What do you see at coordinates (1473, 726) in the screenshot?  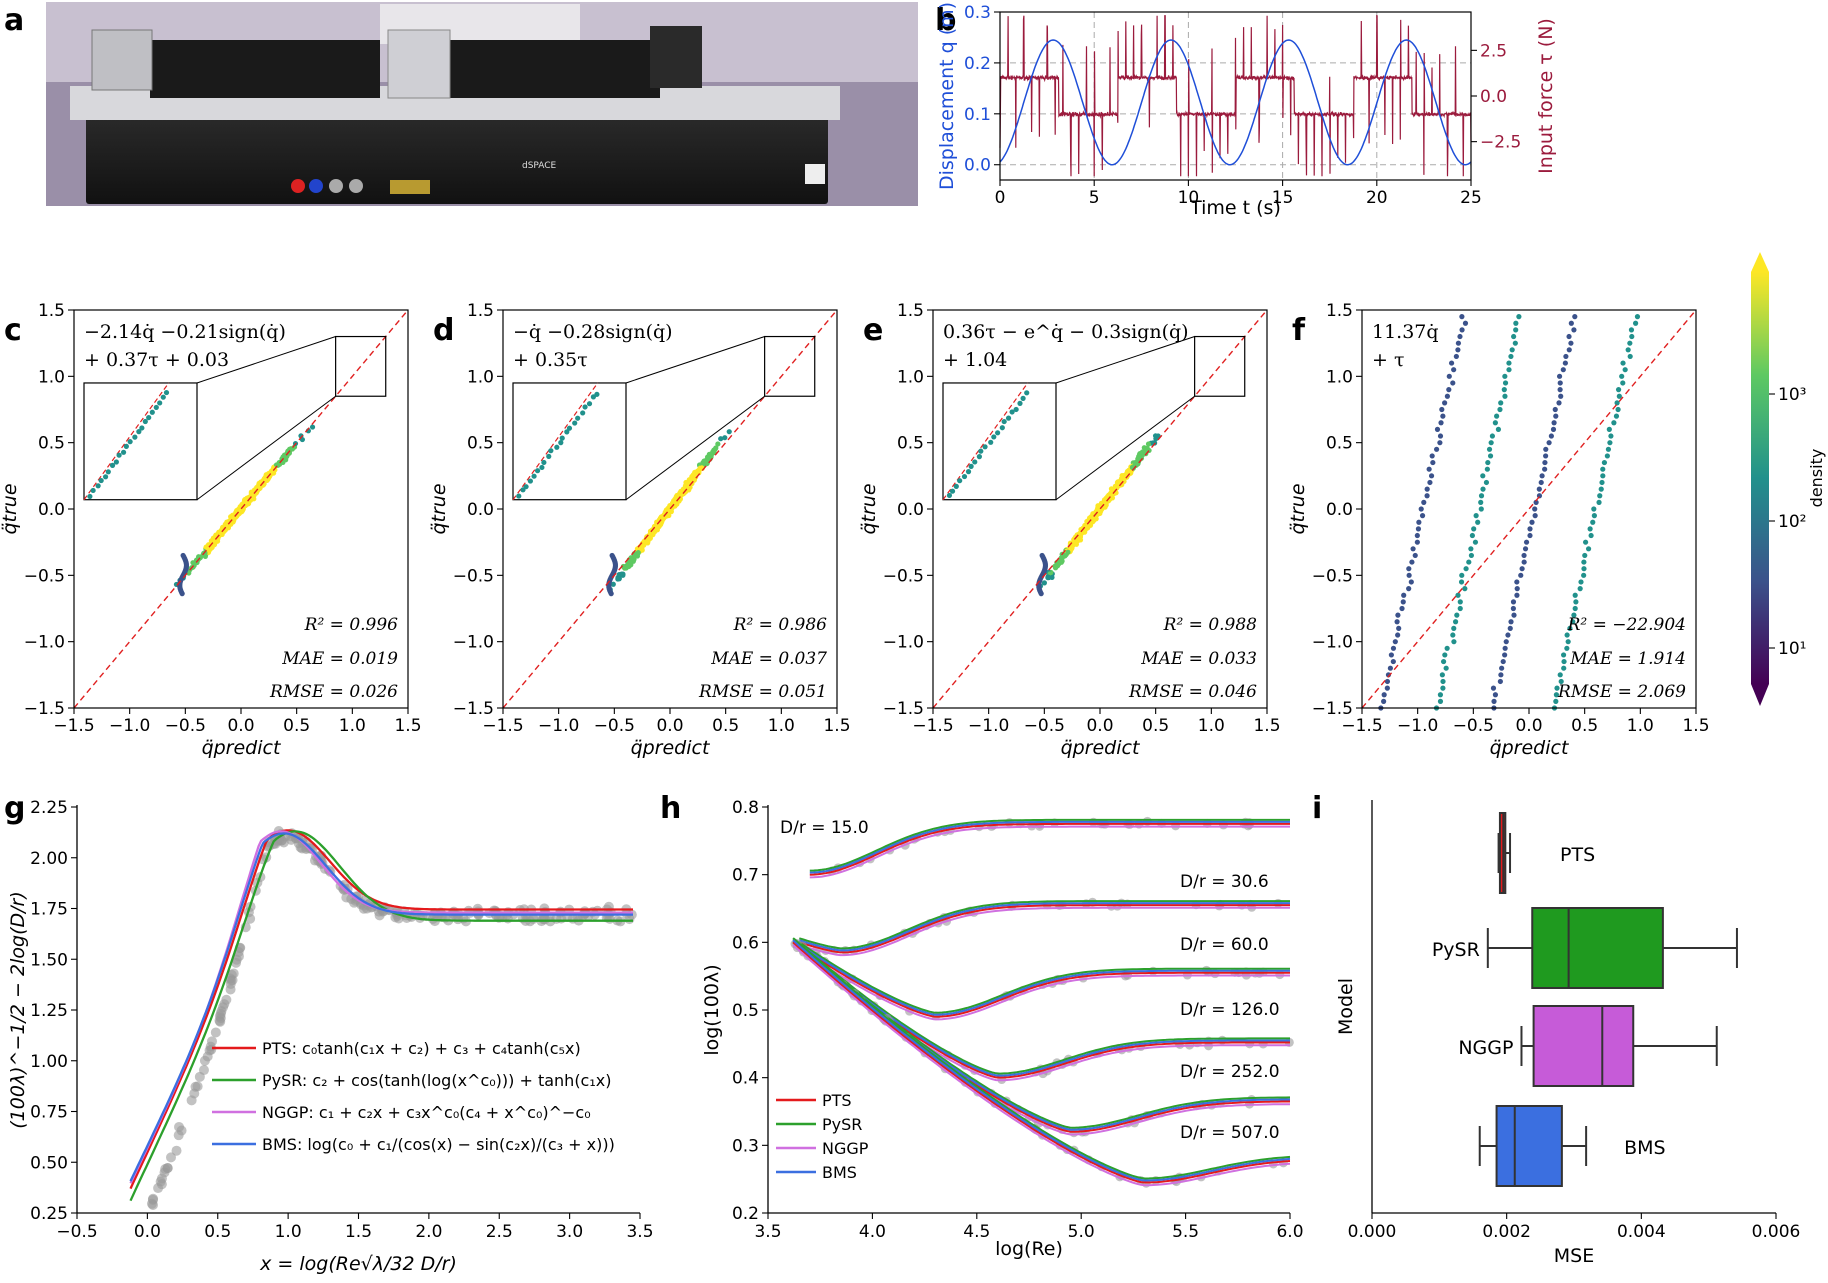 I see `x-tick-label: −0.5` at bounding box center [1473, 726].